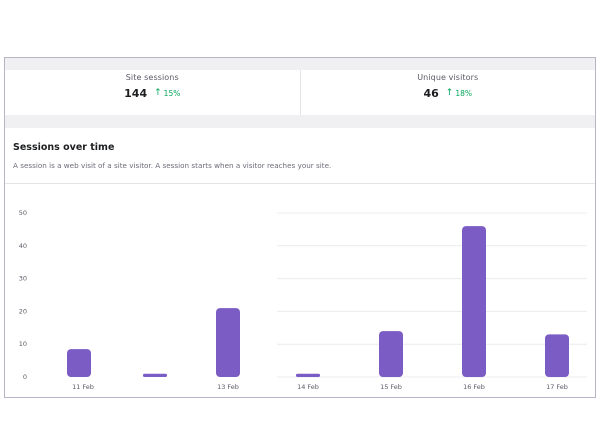 This screenshot has height=431, width=600. Describe the element at coordinates (557, 387) in the screenshot. I see `x-tick-label: 17 Feb` at that location.